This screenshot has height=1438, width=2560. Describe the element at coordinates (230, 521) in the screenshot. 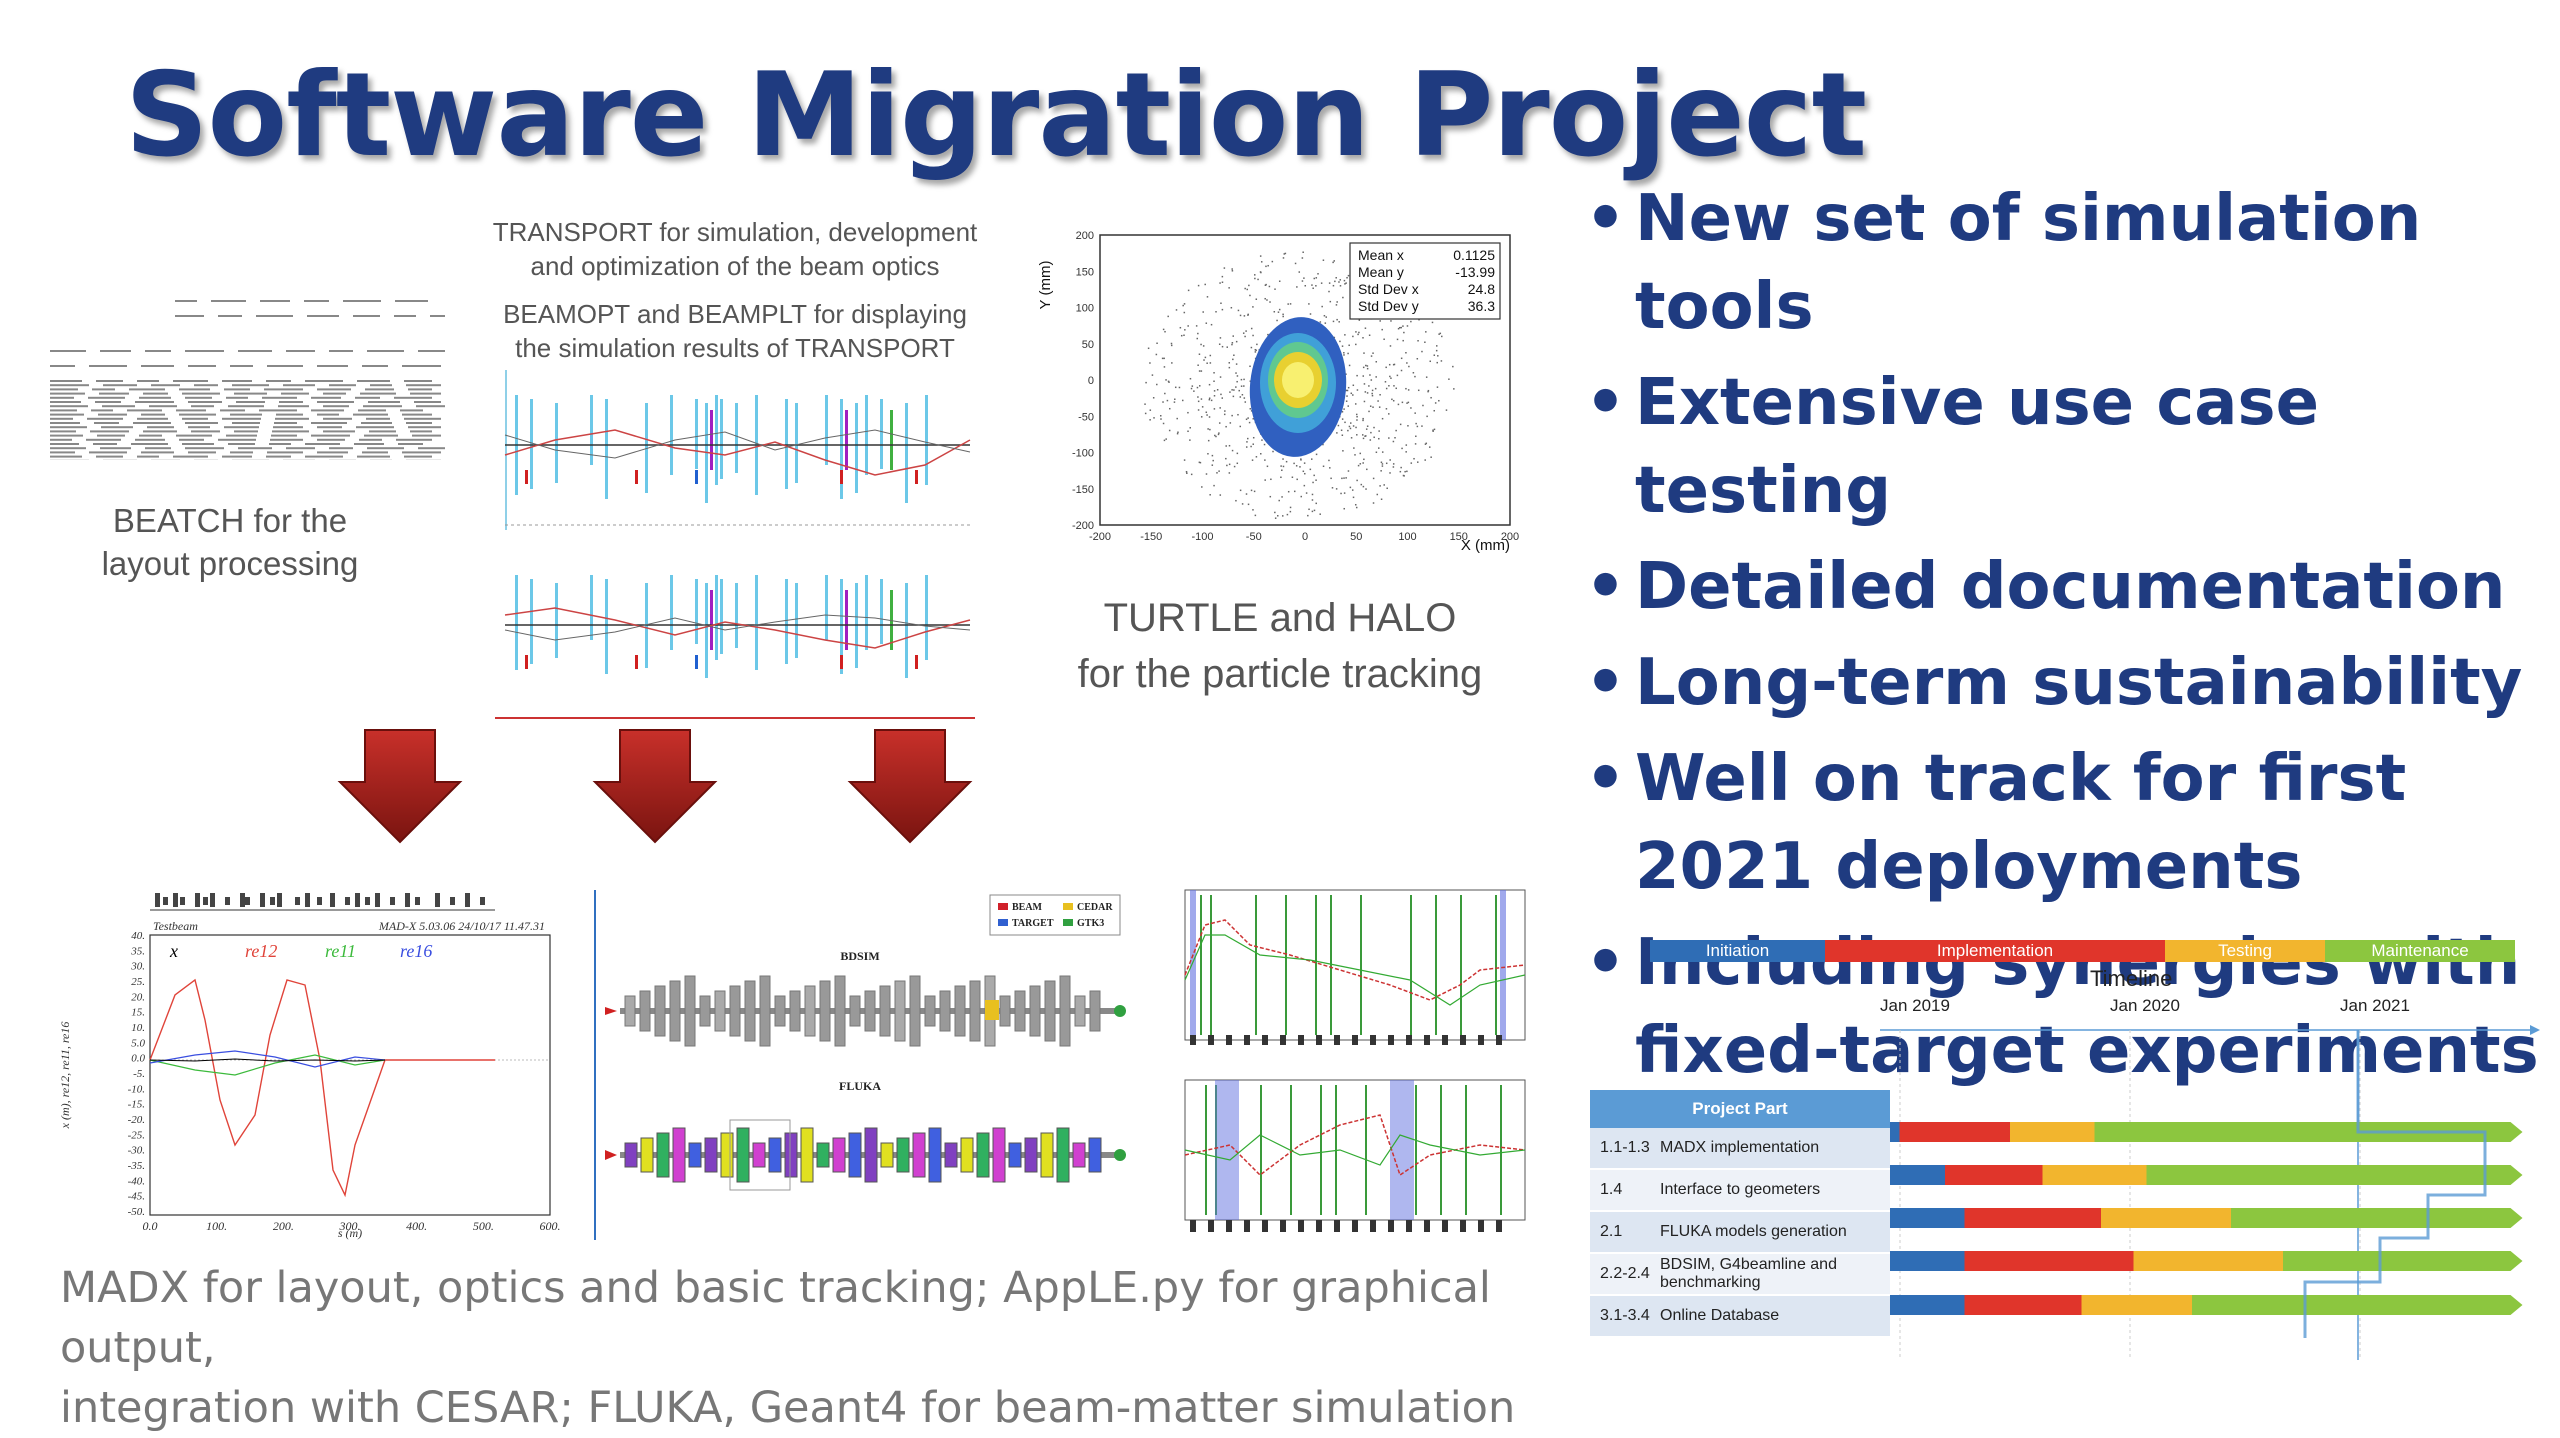

I see `beatch-caption-line1: BEATCH for the` at that location.